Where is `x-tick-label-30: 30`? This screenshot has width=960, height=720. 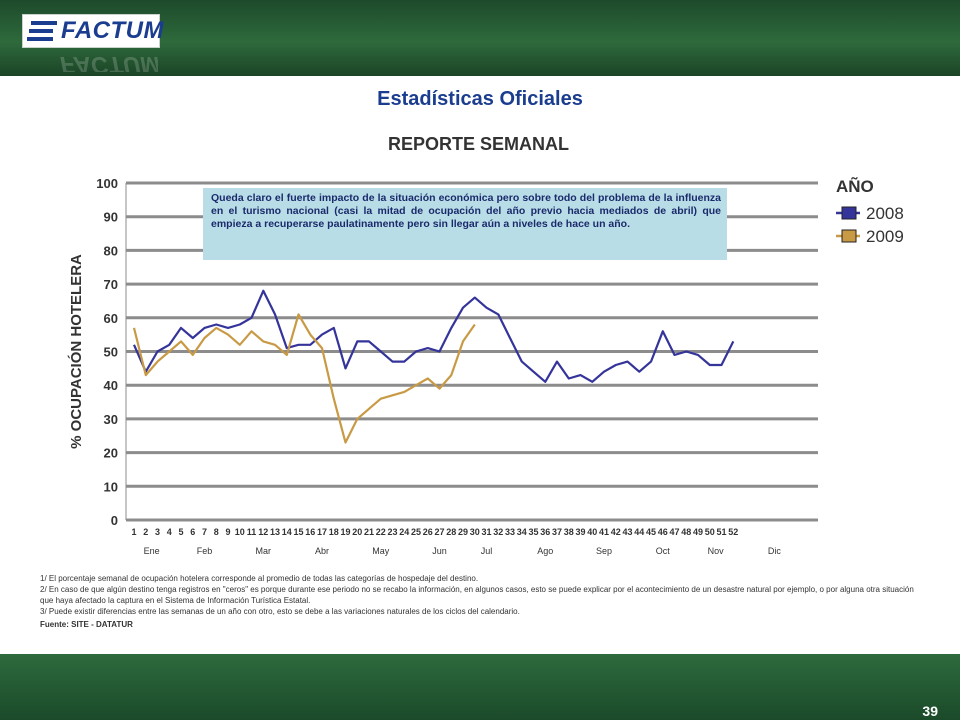
x-tick-label-30: 30 is located at coordinates (475, 532).